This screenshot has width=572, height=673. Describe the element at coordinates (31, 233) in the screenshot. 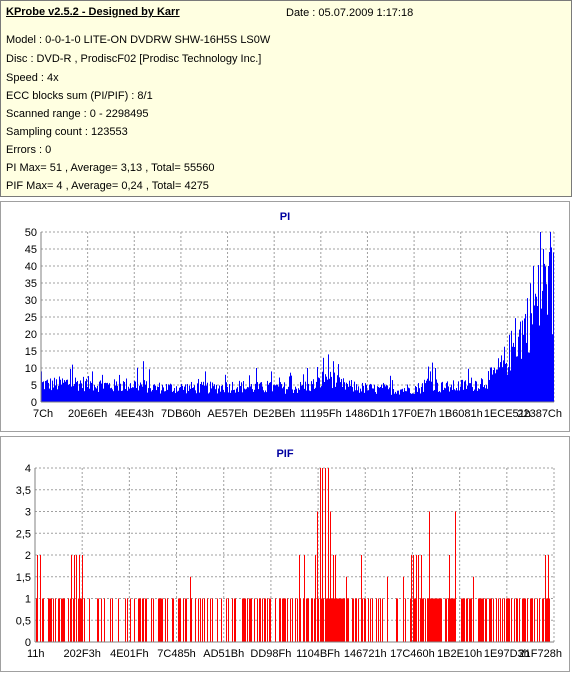

I see `y-tick-label: 50` at that location.